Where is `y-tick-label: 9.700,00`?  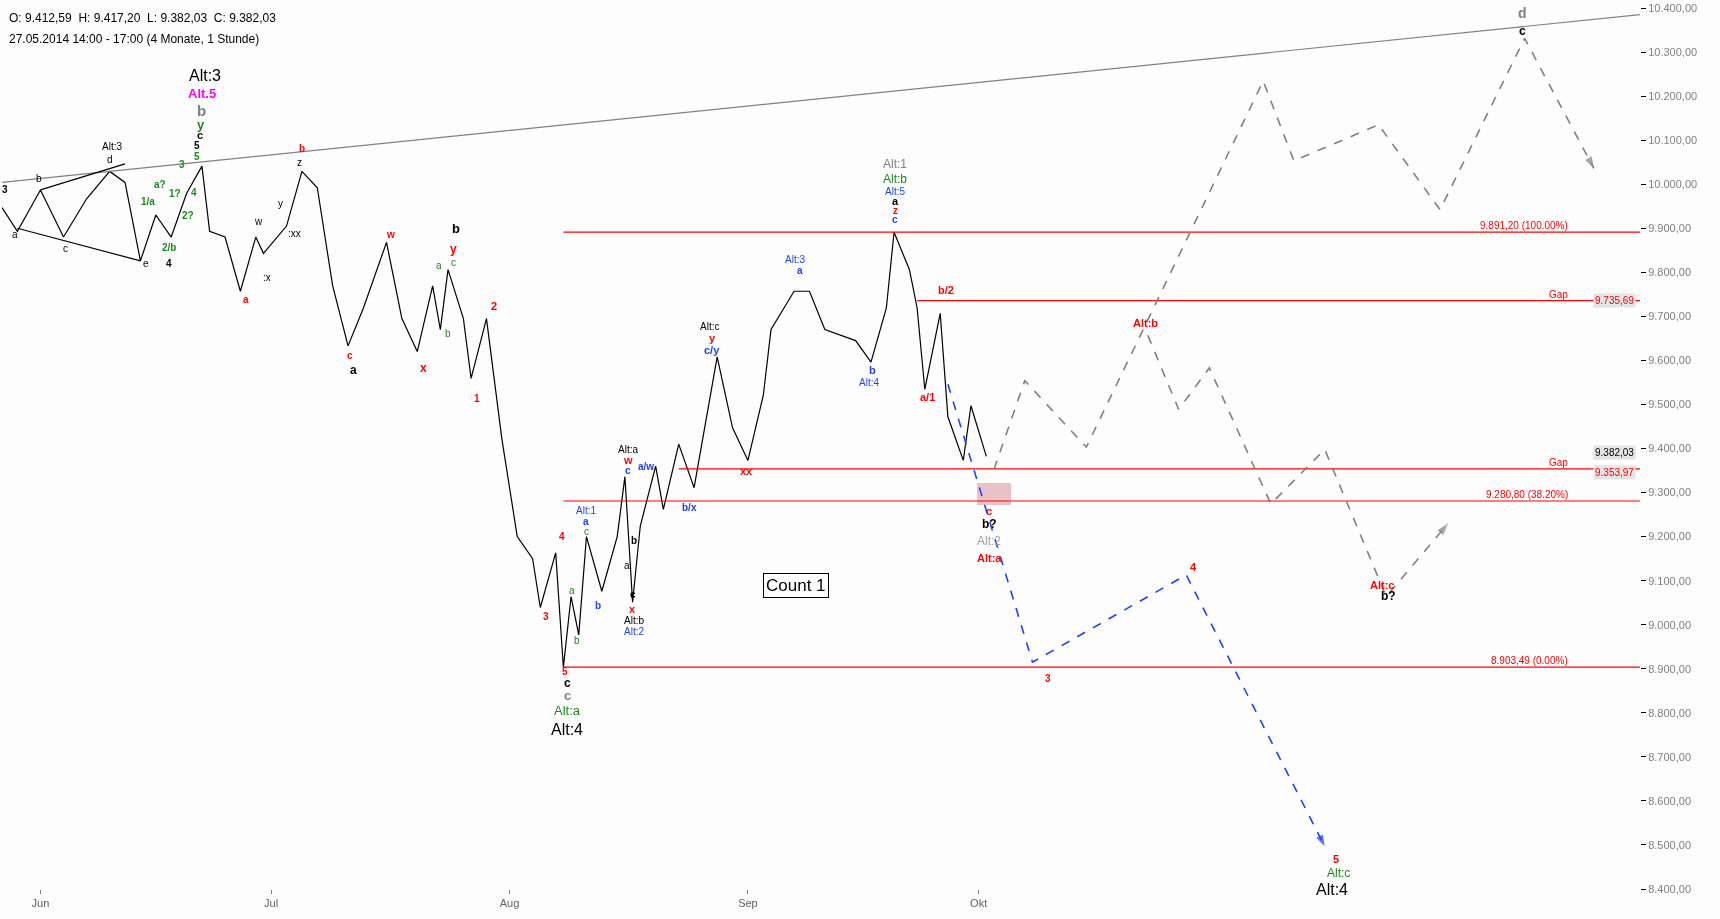
y-tick-label: 9.700,00 is located at coordinates (1670, 316).